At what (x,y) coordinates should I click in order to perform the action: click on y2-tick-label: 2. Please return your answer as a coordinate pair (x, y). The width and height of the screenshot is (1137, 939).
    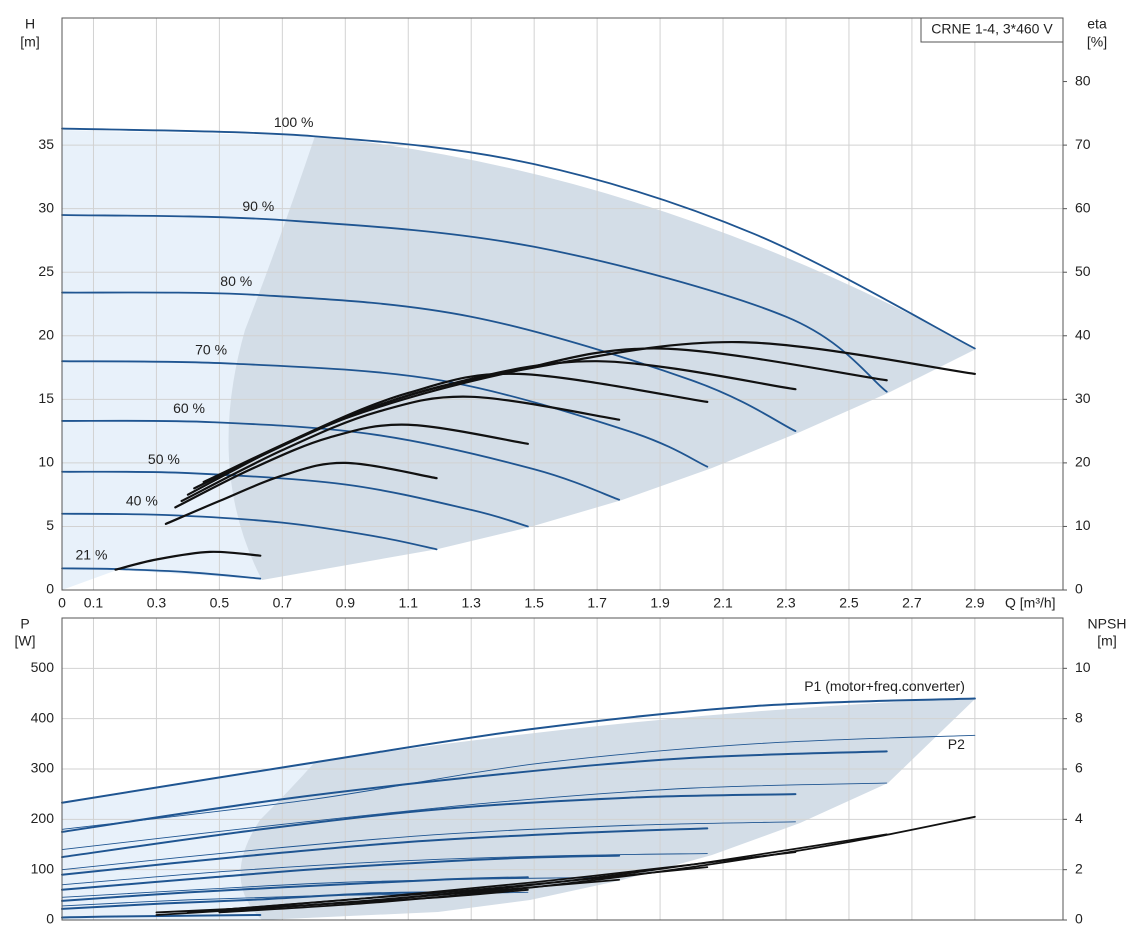
    Looking at the image, I should click on (1079, 868).